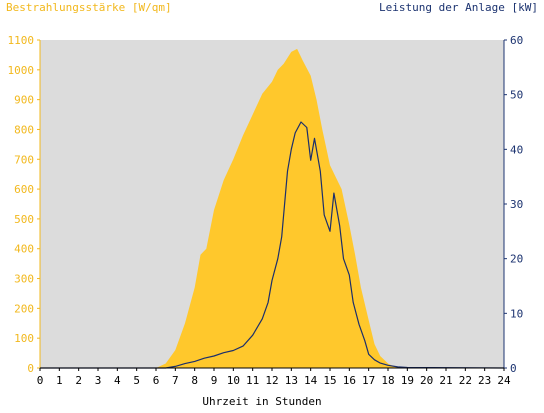 The height and width of the screenshot is (413, 544). Describe the element at coordinates (21, 40) in the screenshot. I see `y-left-tick-label: 1100` at that location.